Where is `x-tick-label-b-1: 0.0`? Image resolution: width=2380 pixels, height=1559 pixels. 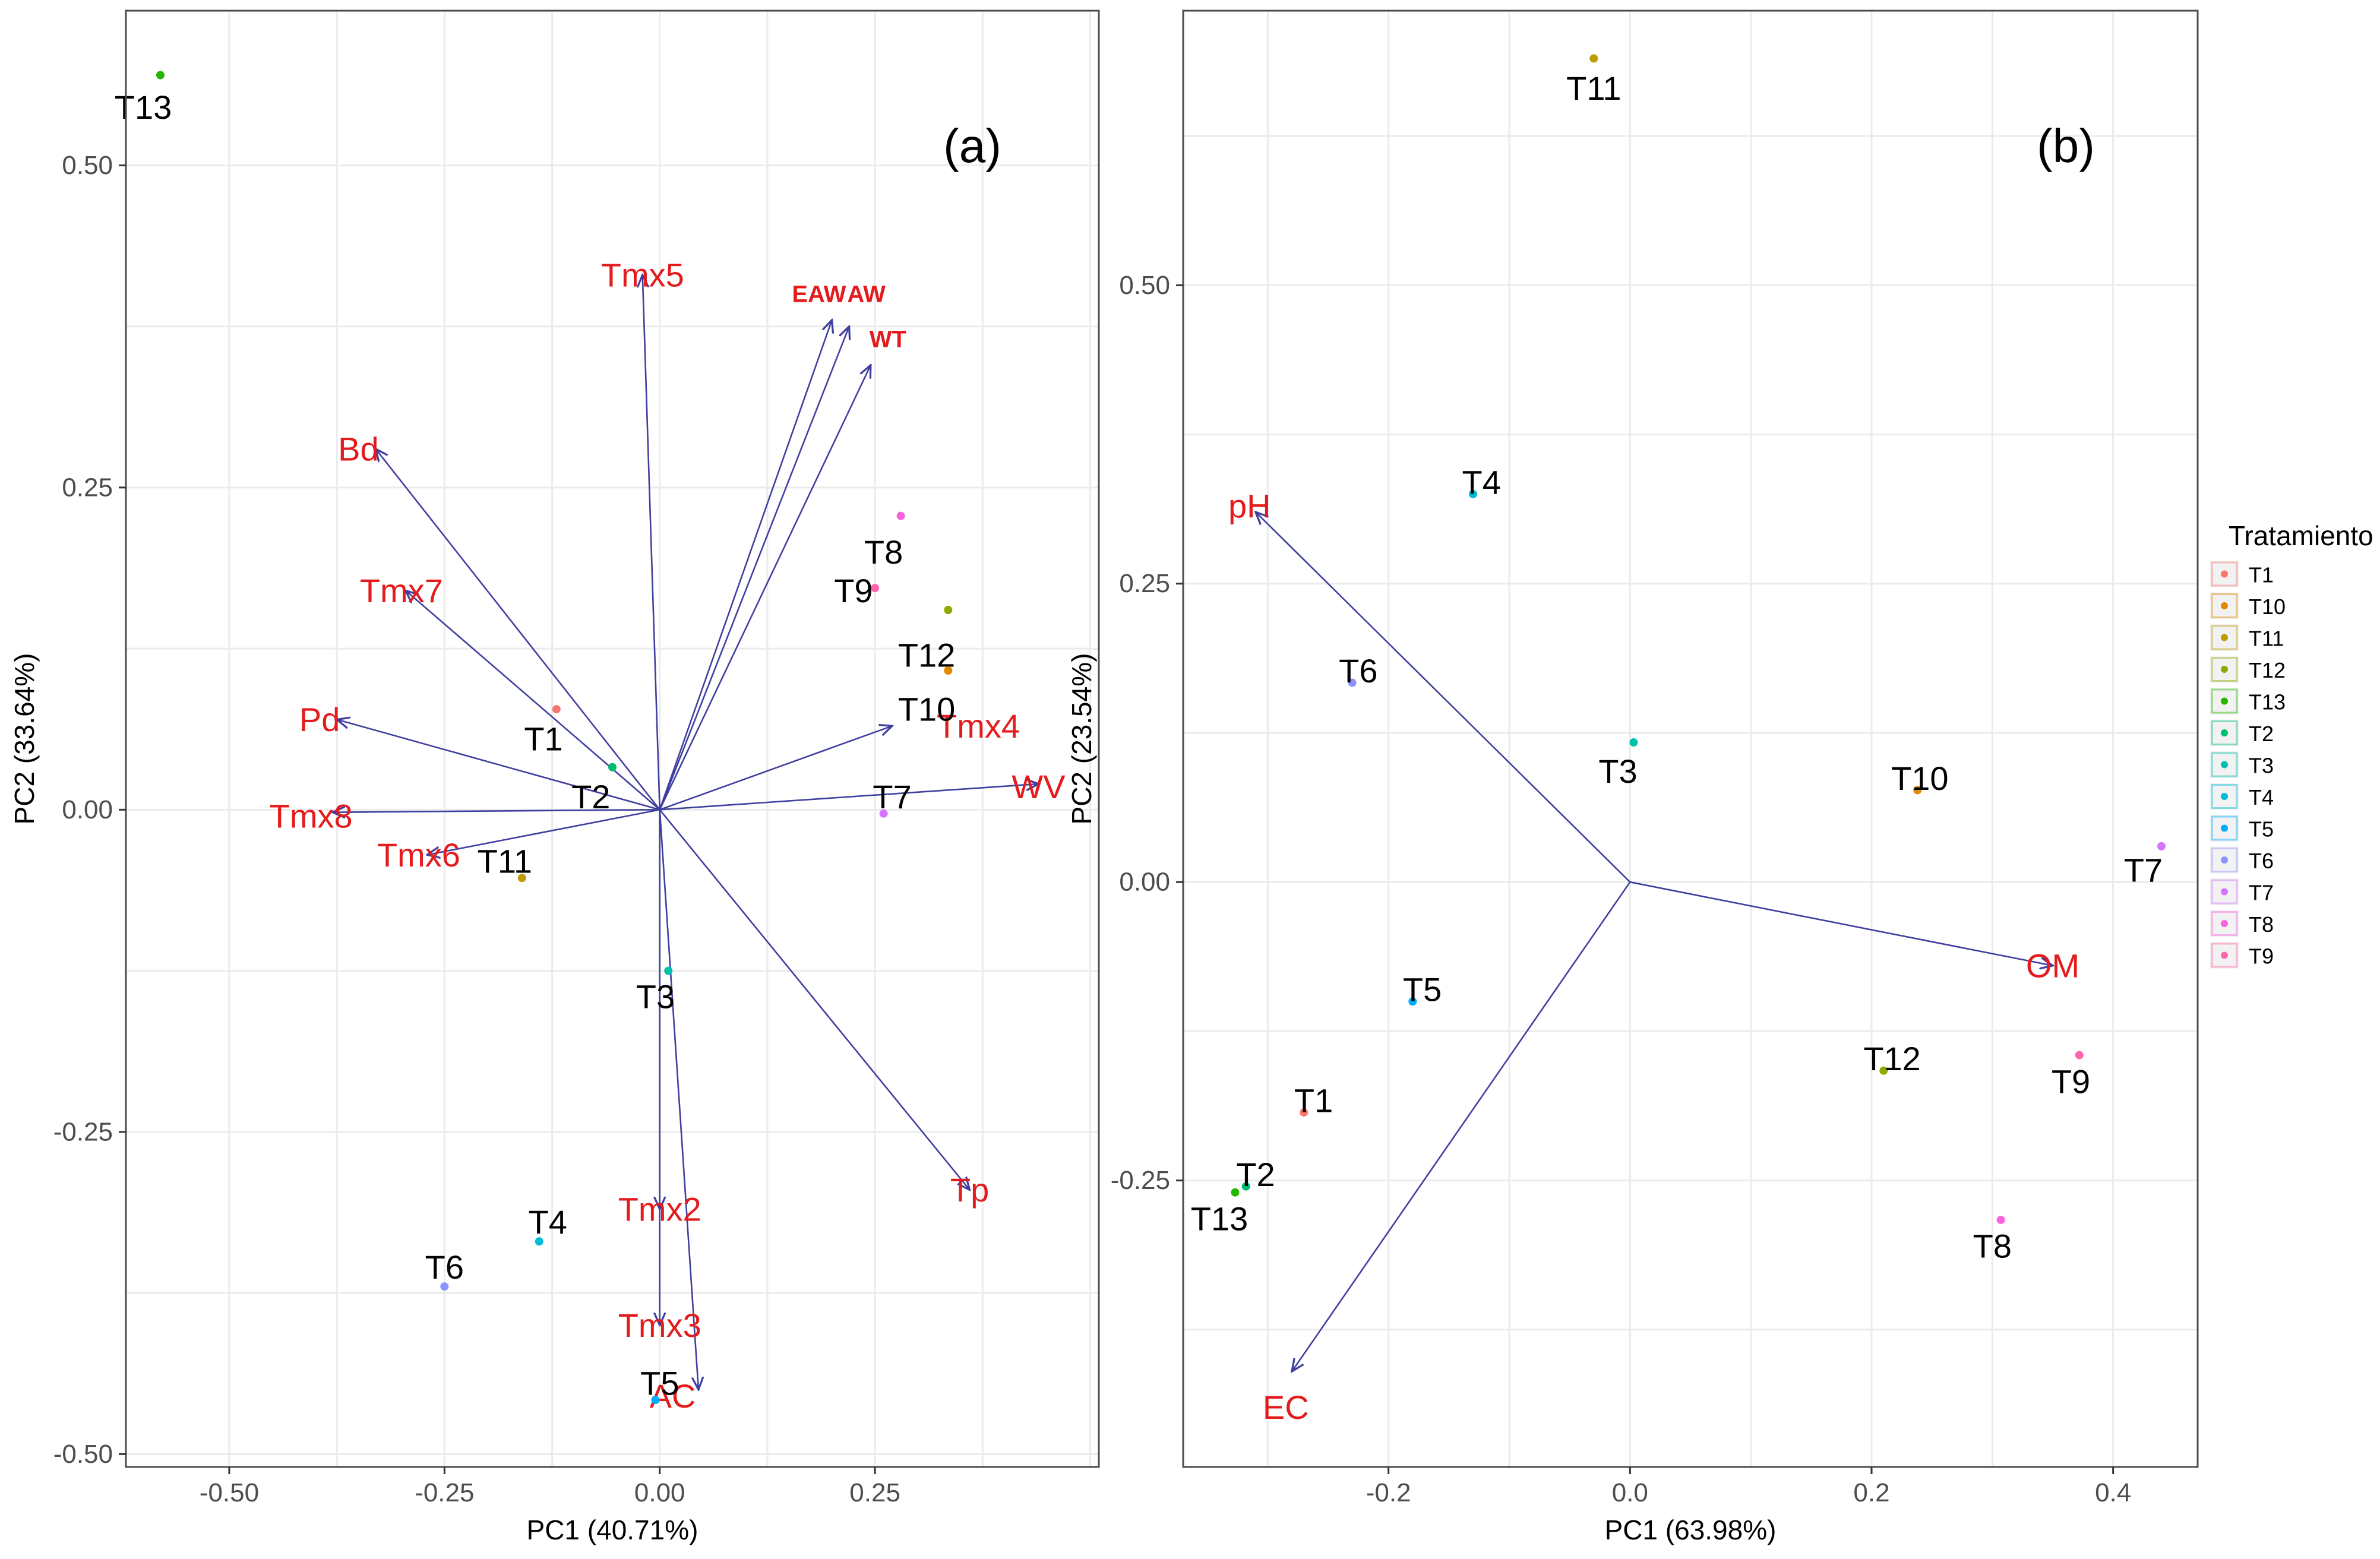
x-tick-label-b-1: 0.0 is located at coordinates (1630, 1492).